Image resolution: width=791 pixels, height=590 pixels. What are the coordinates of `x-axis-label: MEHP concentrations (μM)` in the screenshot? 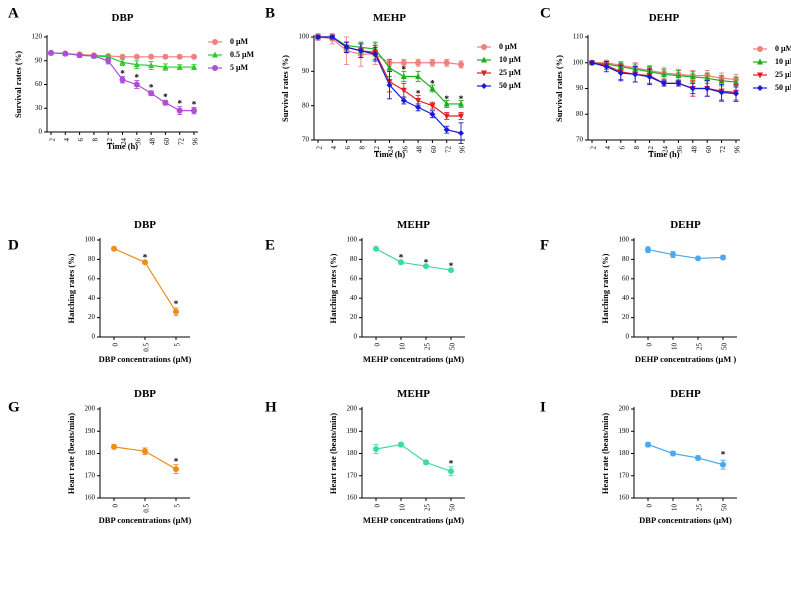 It's located at (413, 520).